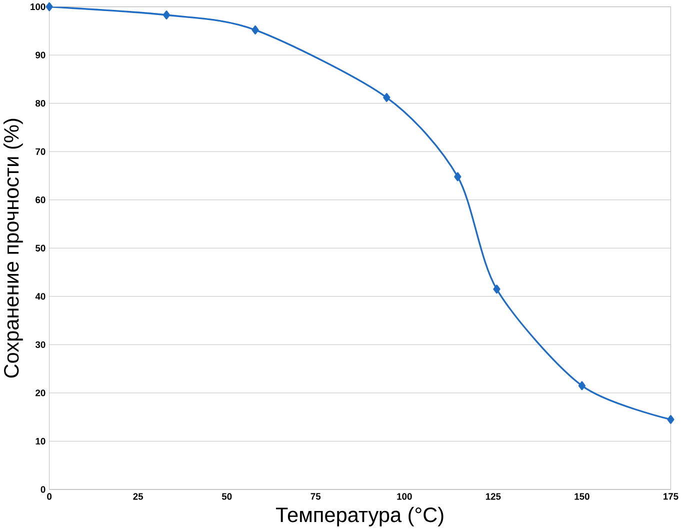 The width and height of the screenshot is (682, 530). I want to click on x-tick-label: 50, so click(227, 496).